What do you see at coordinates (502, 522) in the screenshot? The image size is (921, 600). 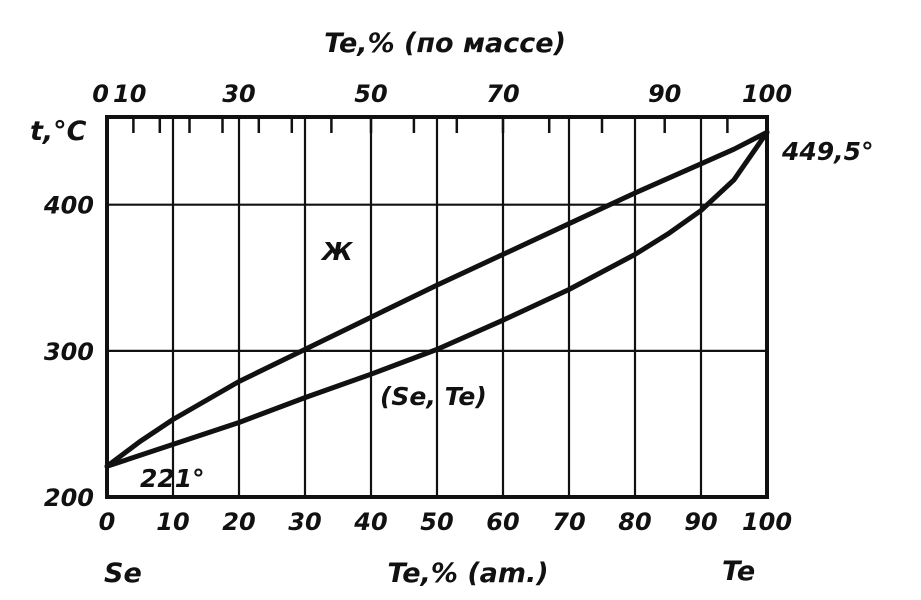 I see `x-tick-label-bottom: 60` at bounding box center [502, 522].